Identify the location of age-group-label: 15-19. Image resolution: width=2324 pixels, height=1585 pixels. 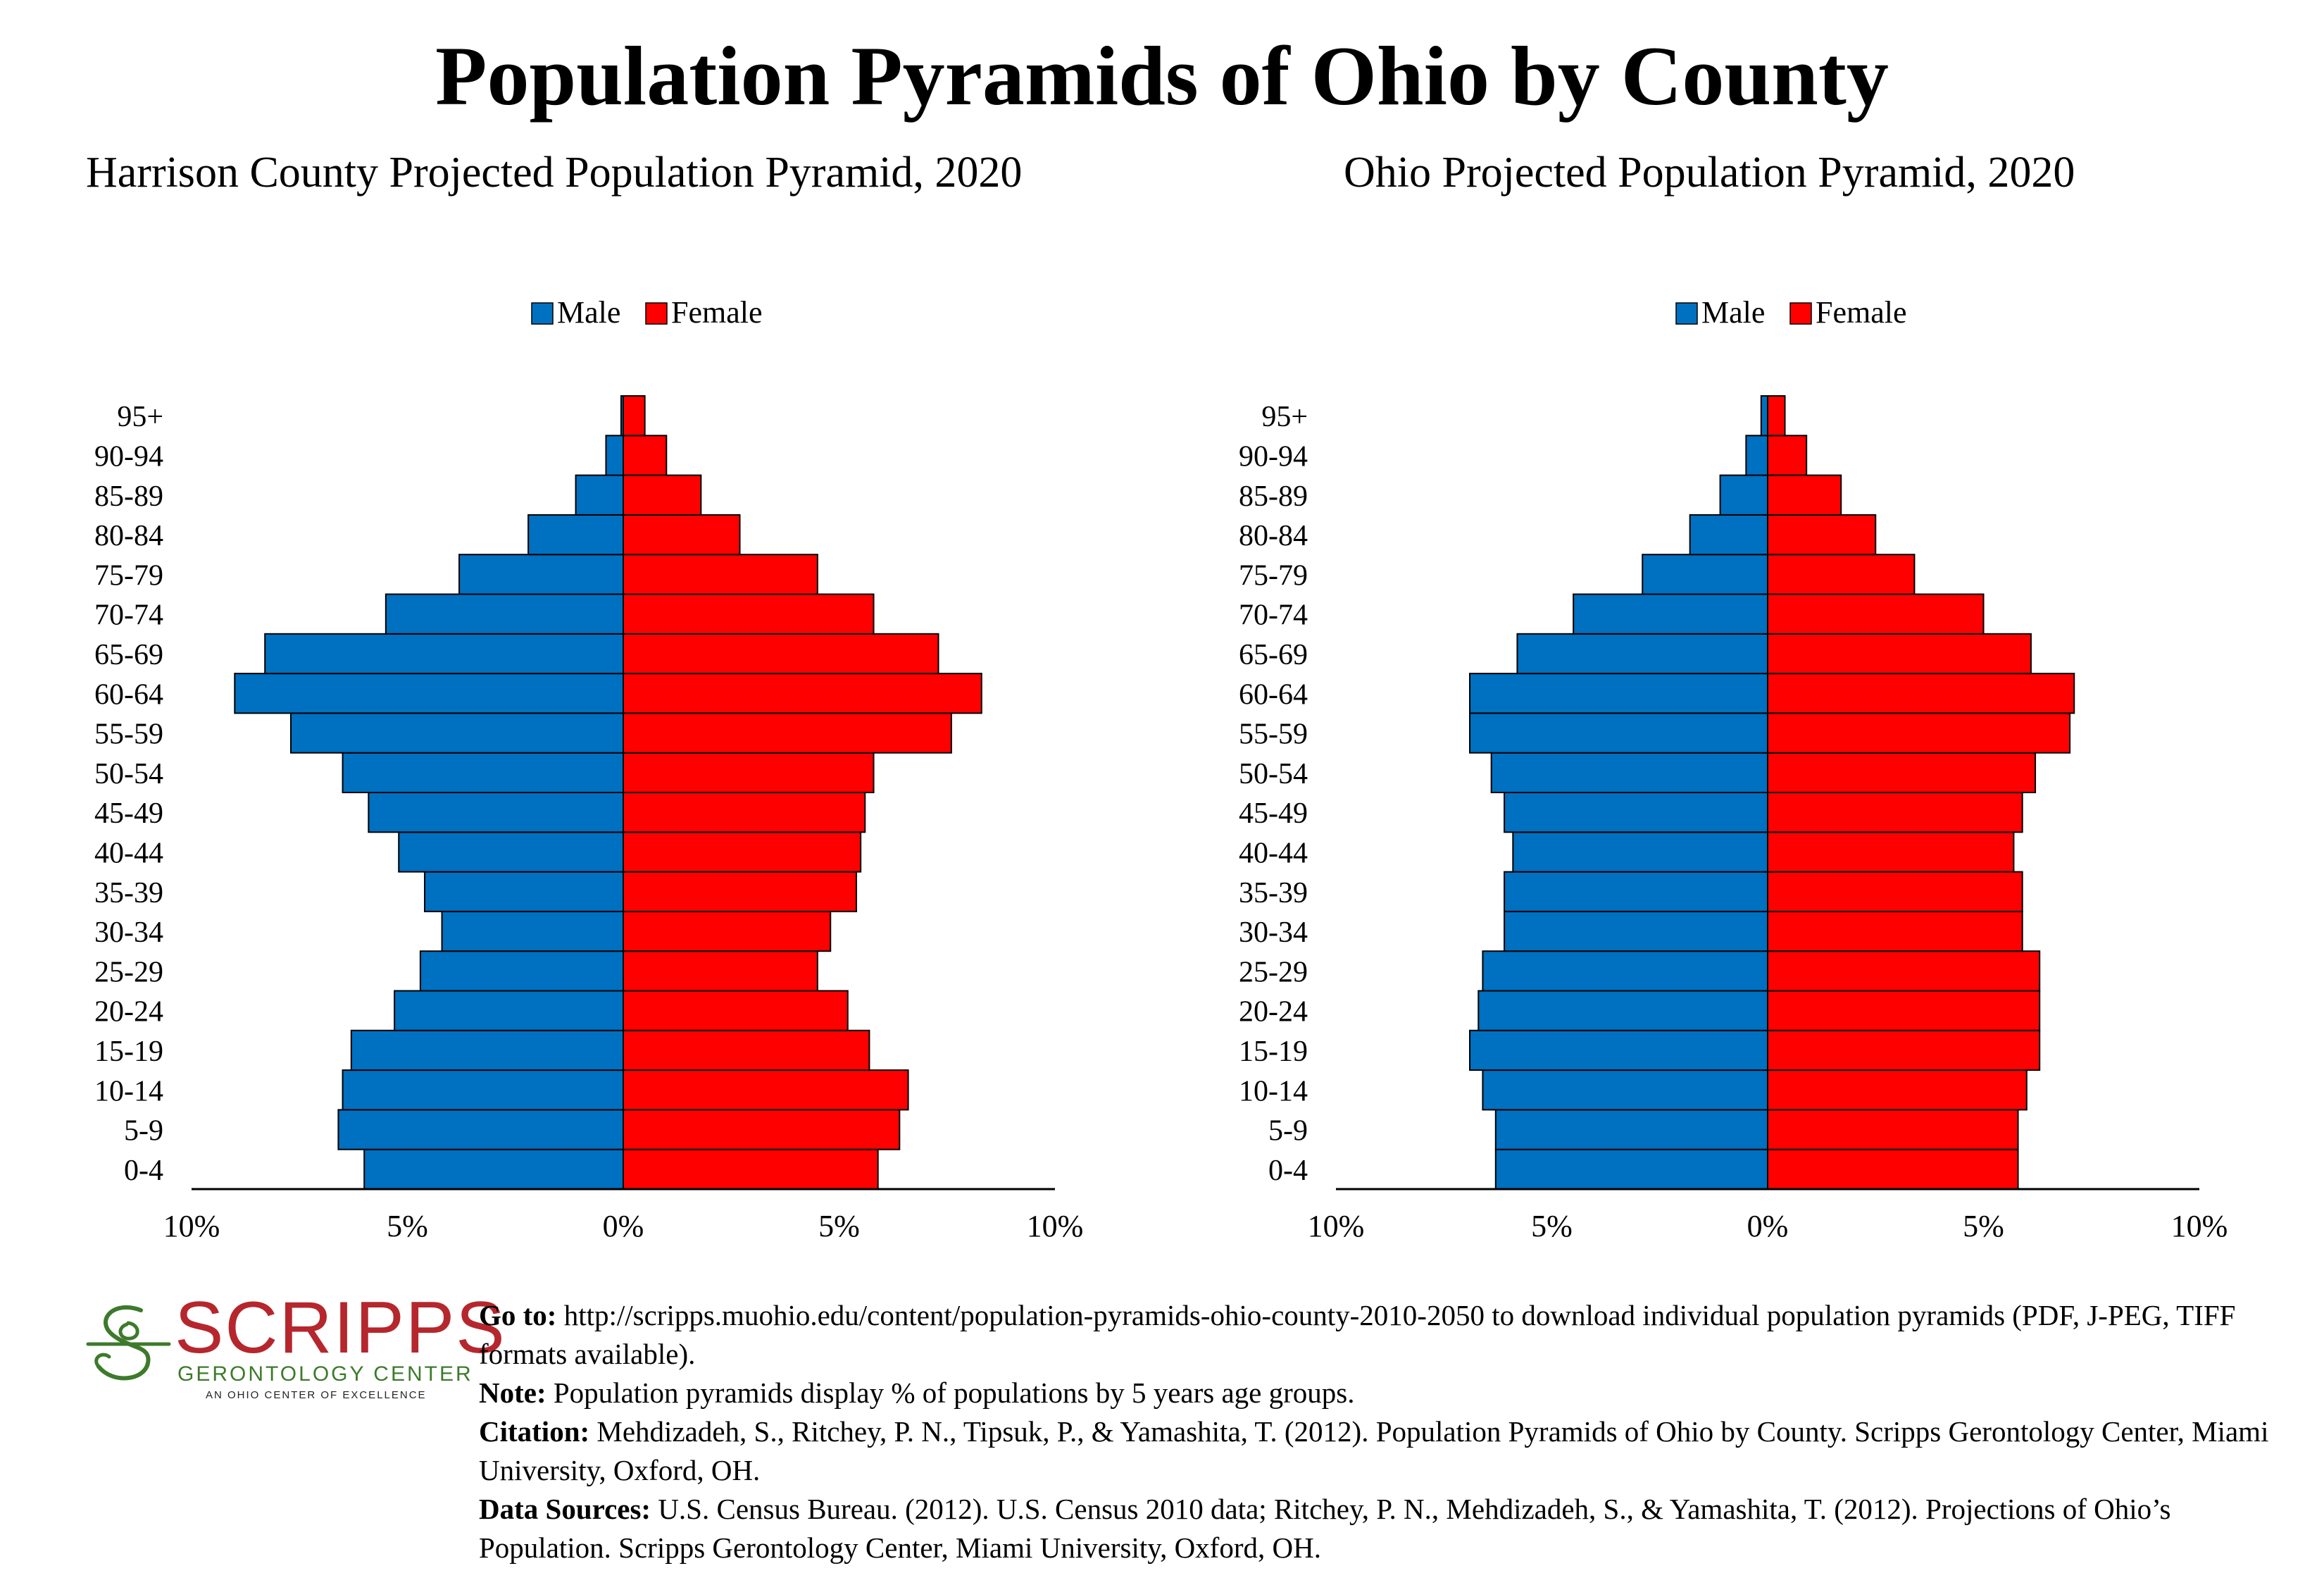
(1273, 1052).